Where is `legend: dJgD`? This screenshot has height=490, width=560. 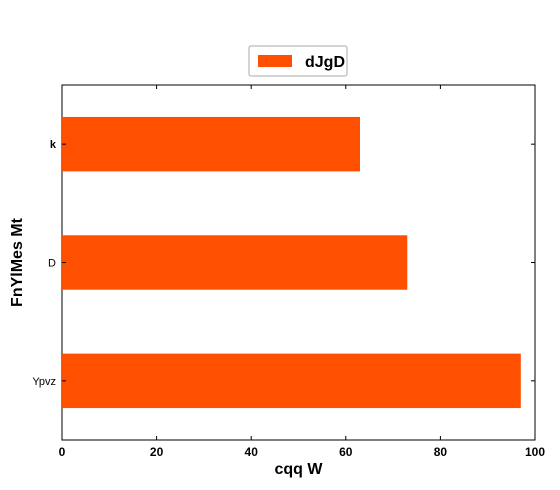 legend: dJgD is located at coordinates (298, 61).